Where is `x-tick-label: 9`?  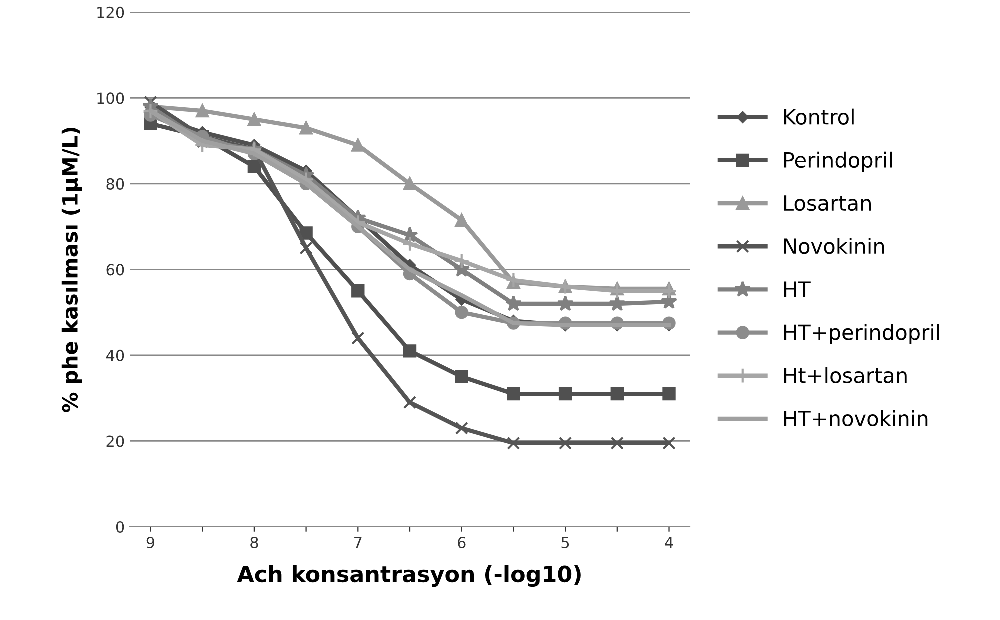 x-tick-label: 9 is located at coordinates (150, 542).